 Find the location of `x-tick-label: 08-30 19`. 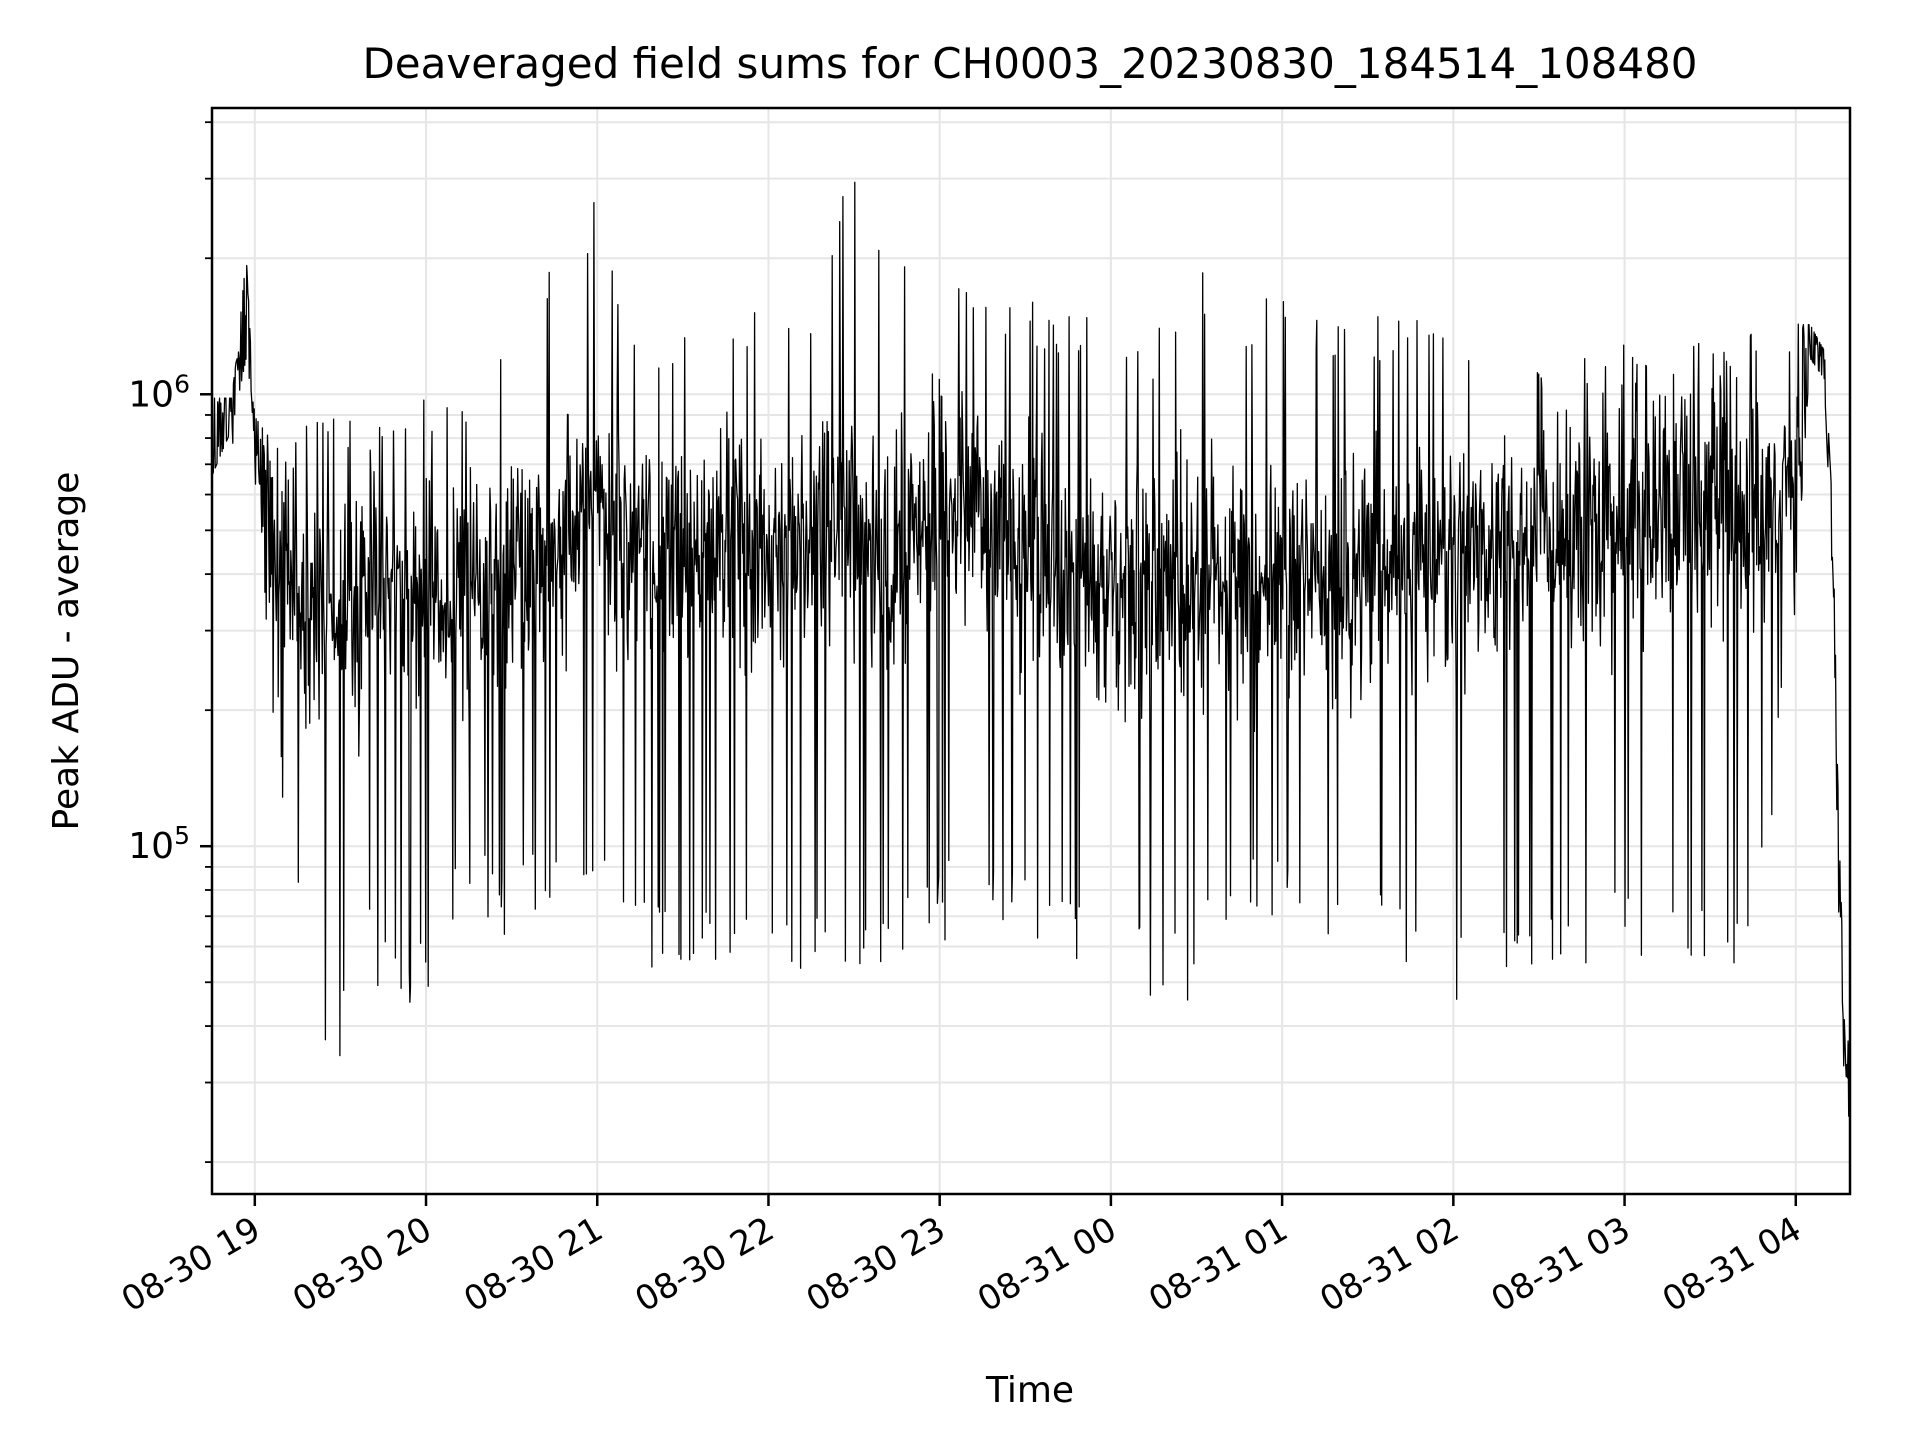

x-tick-label: 08-30 19 is located at coordinates (191, 1264).